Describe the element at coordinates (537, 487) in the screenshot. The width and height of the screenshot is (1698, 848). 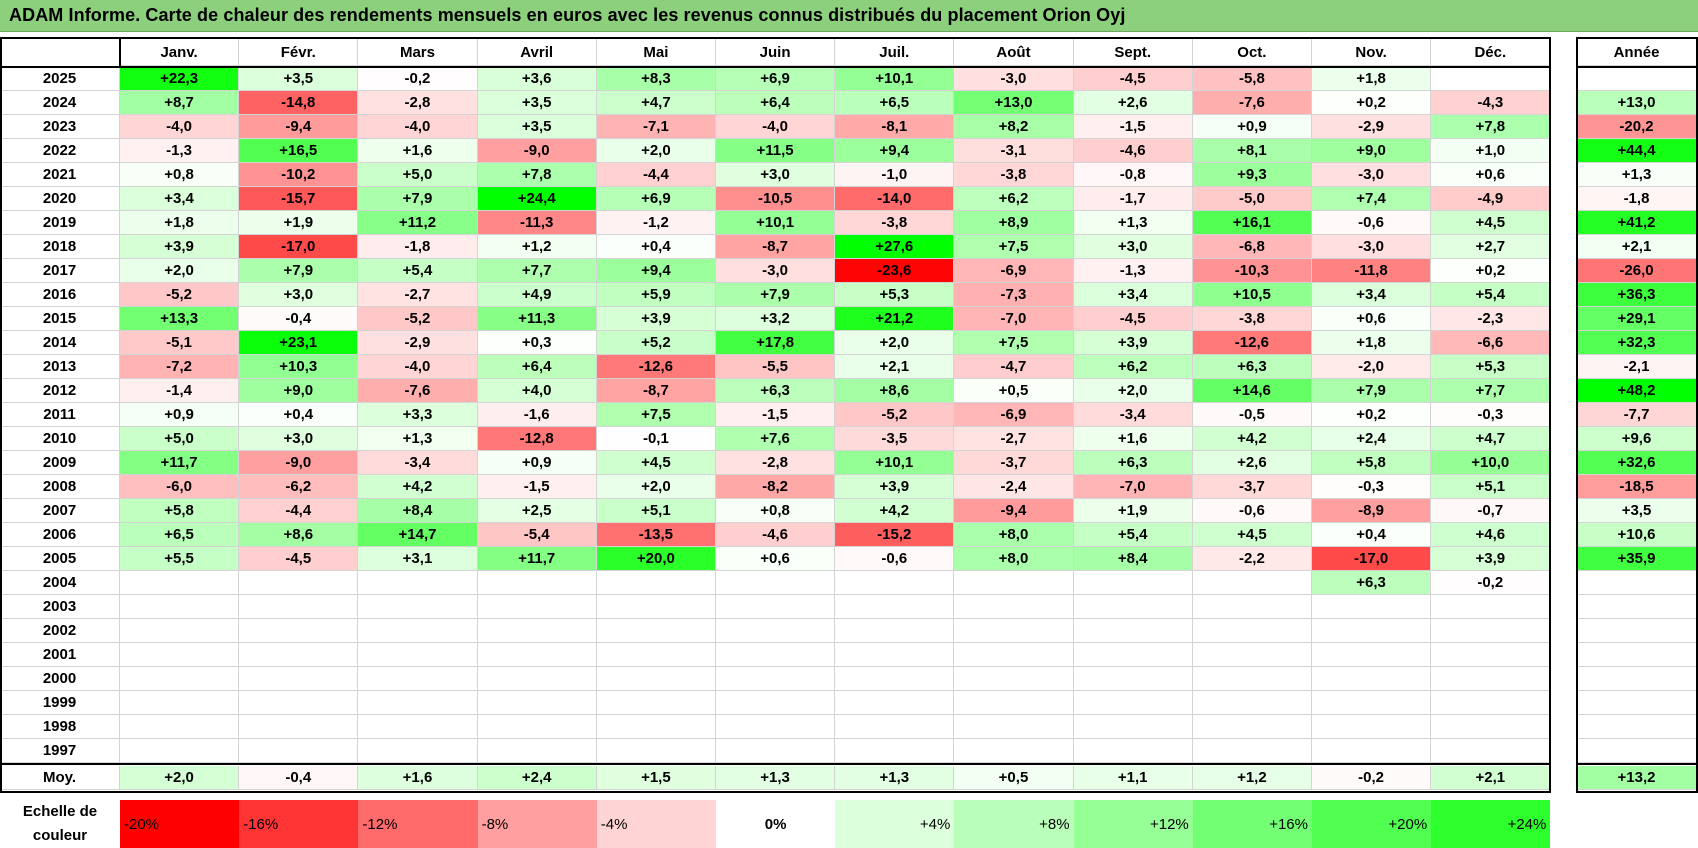
I see `heatmap-cell: -1,5` at that location.